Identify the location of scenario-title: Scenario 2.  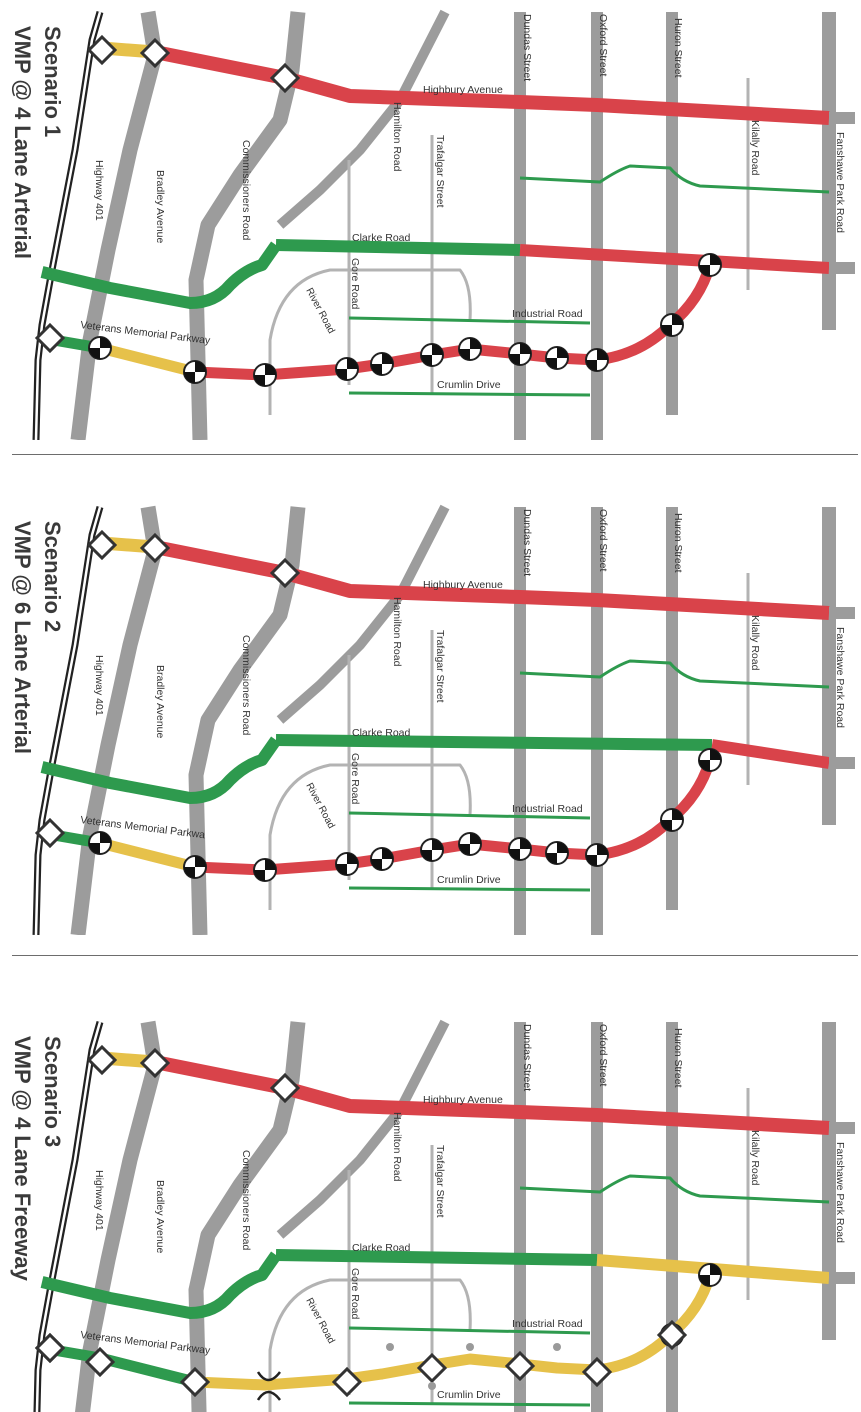
(52, 576).